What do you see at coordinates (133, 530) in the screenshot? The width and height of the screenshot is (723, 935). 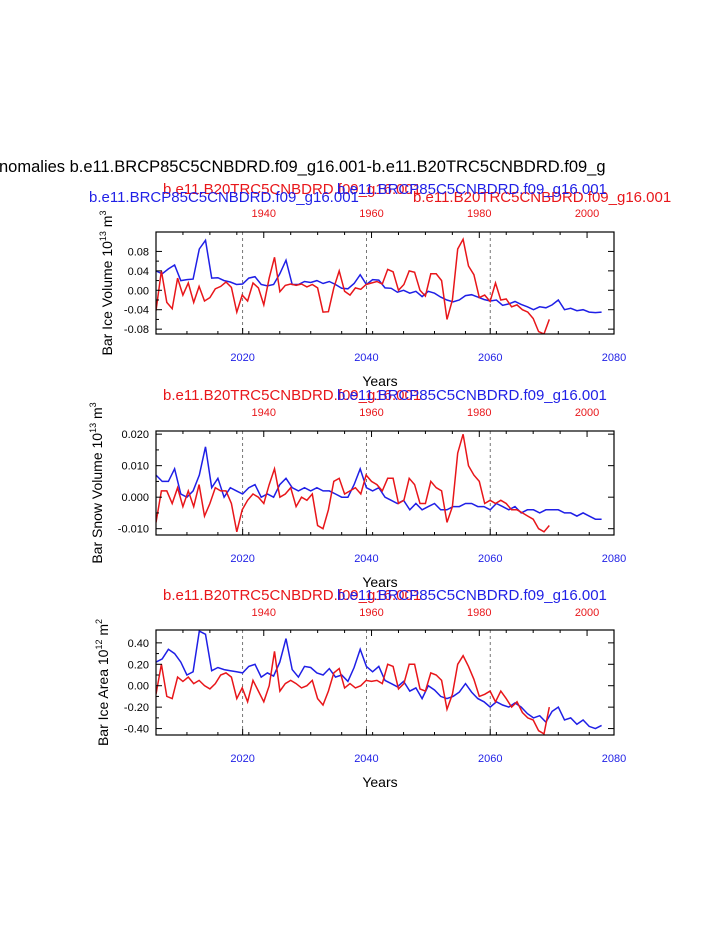 I see `y-tick-label: -0.010` at bounding box center [133, 530].